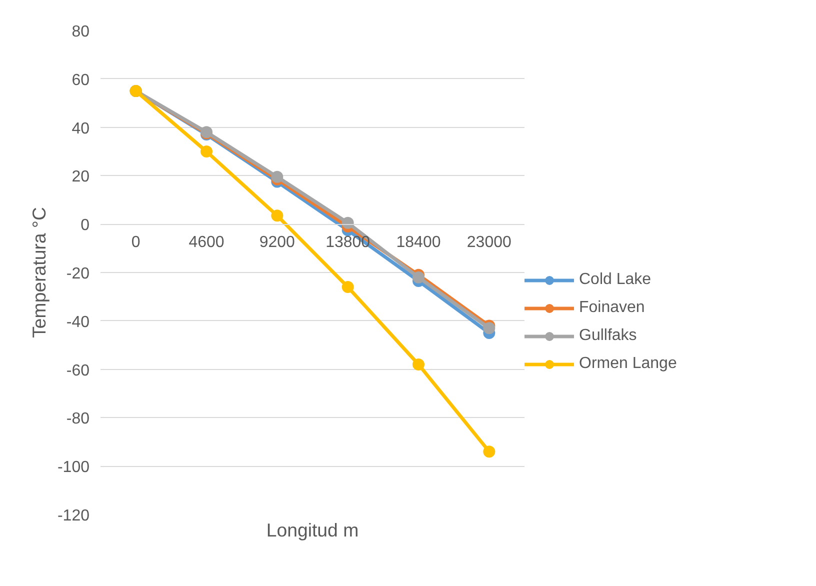  What do you see at coordinates (73, 516) in the screenshot?
I see `y-tick-label: -120` at bounding box center [73, 516].